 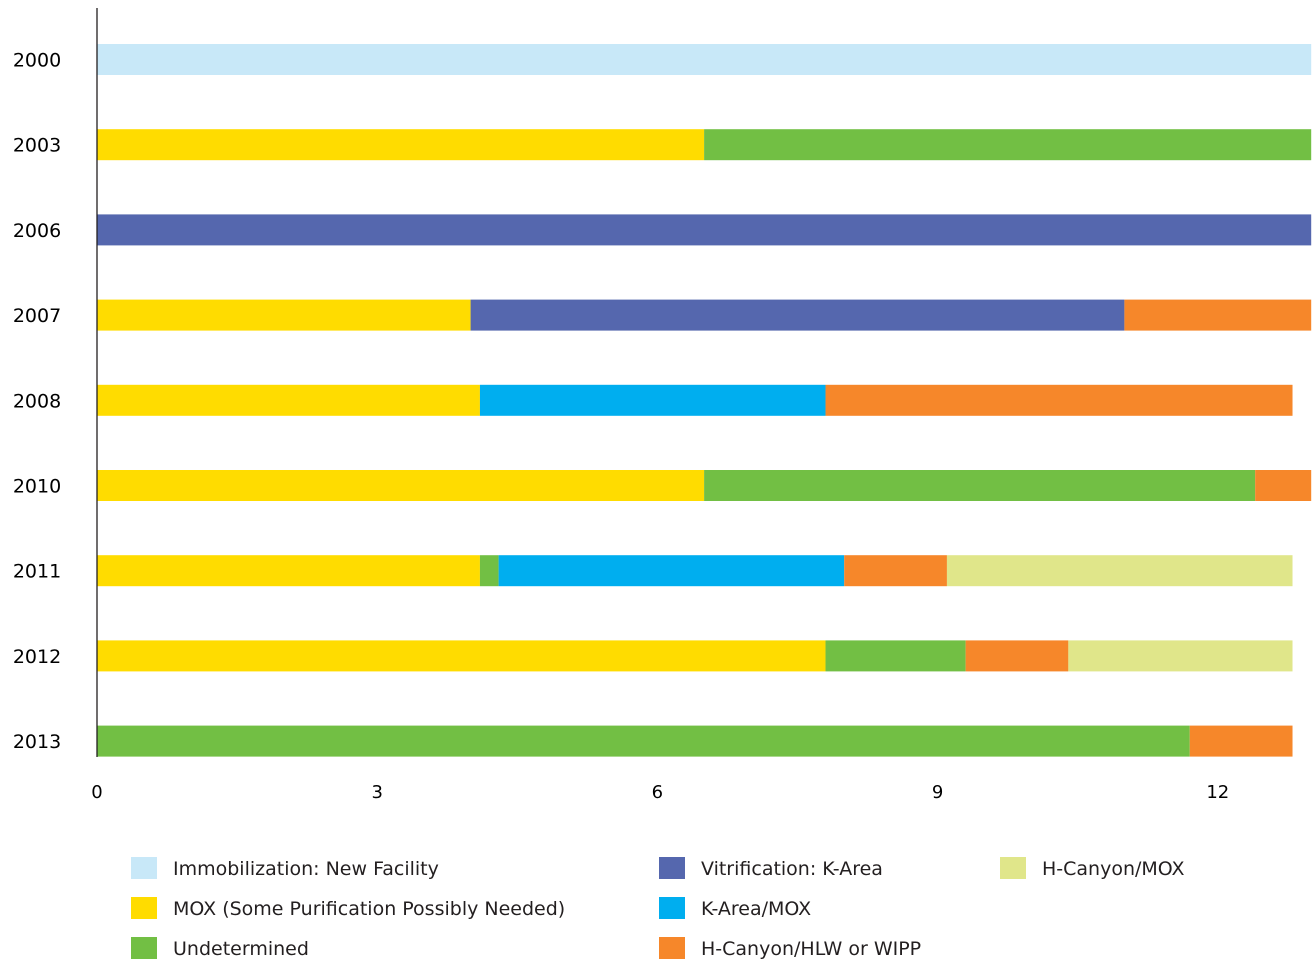 I want to click on category-label-2008: 2008, so click(x=37, y=401).